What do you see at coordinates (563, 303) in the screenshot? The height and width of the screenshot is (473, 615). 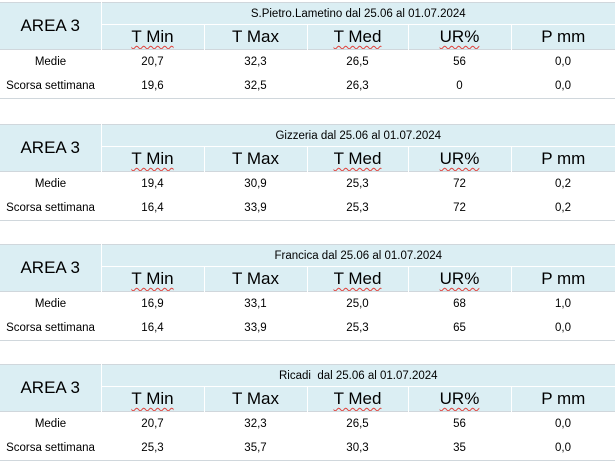 I see `cell-p-mm: 1,0` at bounding box center [563, 303].